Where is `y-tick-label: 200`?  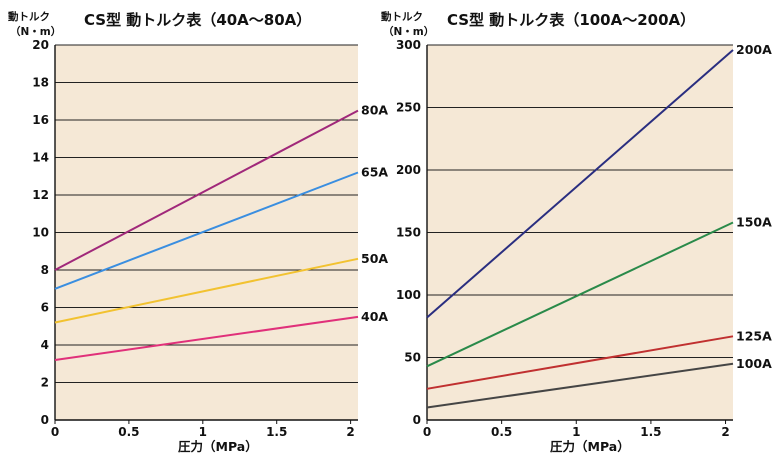
y-tick-label: 200 is located at coordinates (408, 170).